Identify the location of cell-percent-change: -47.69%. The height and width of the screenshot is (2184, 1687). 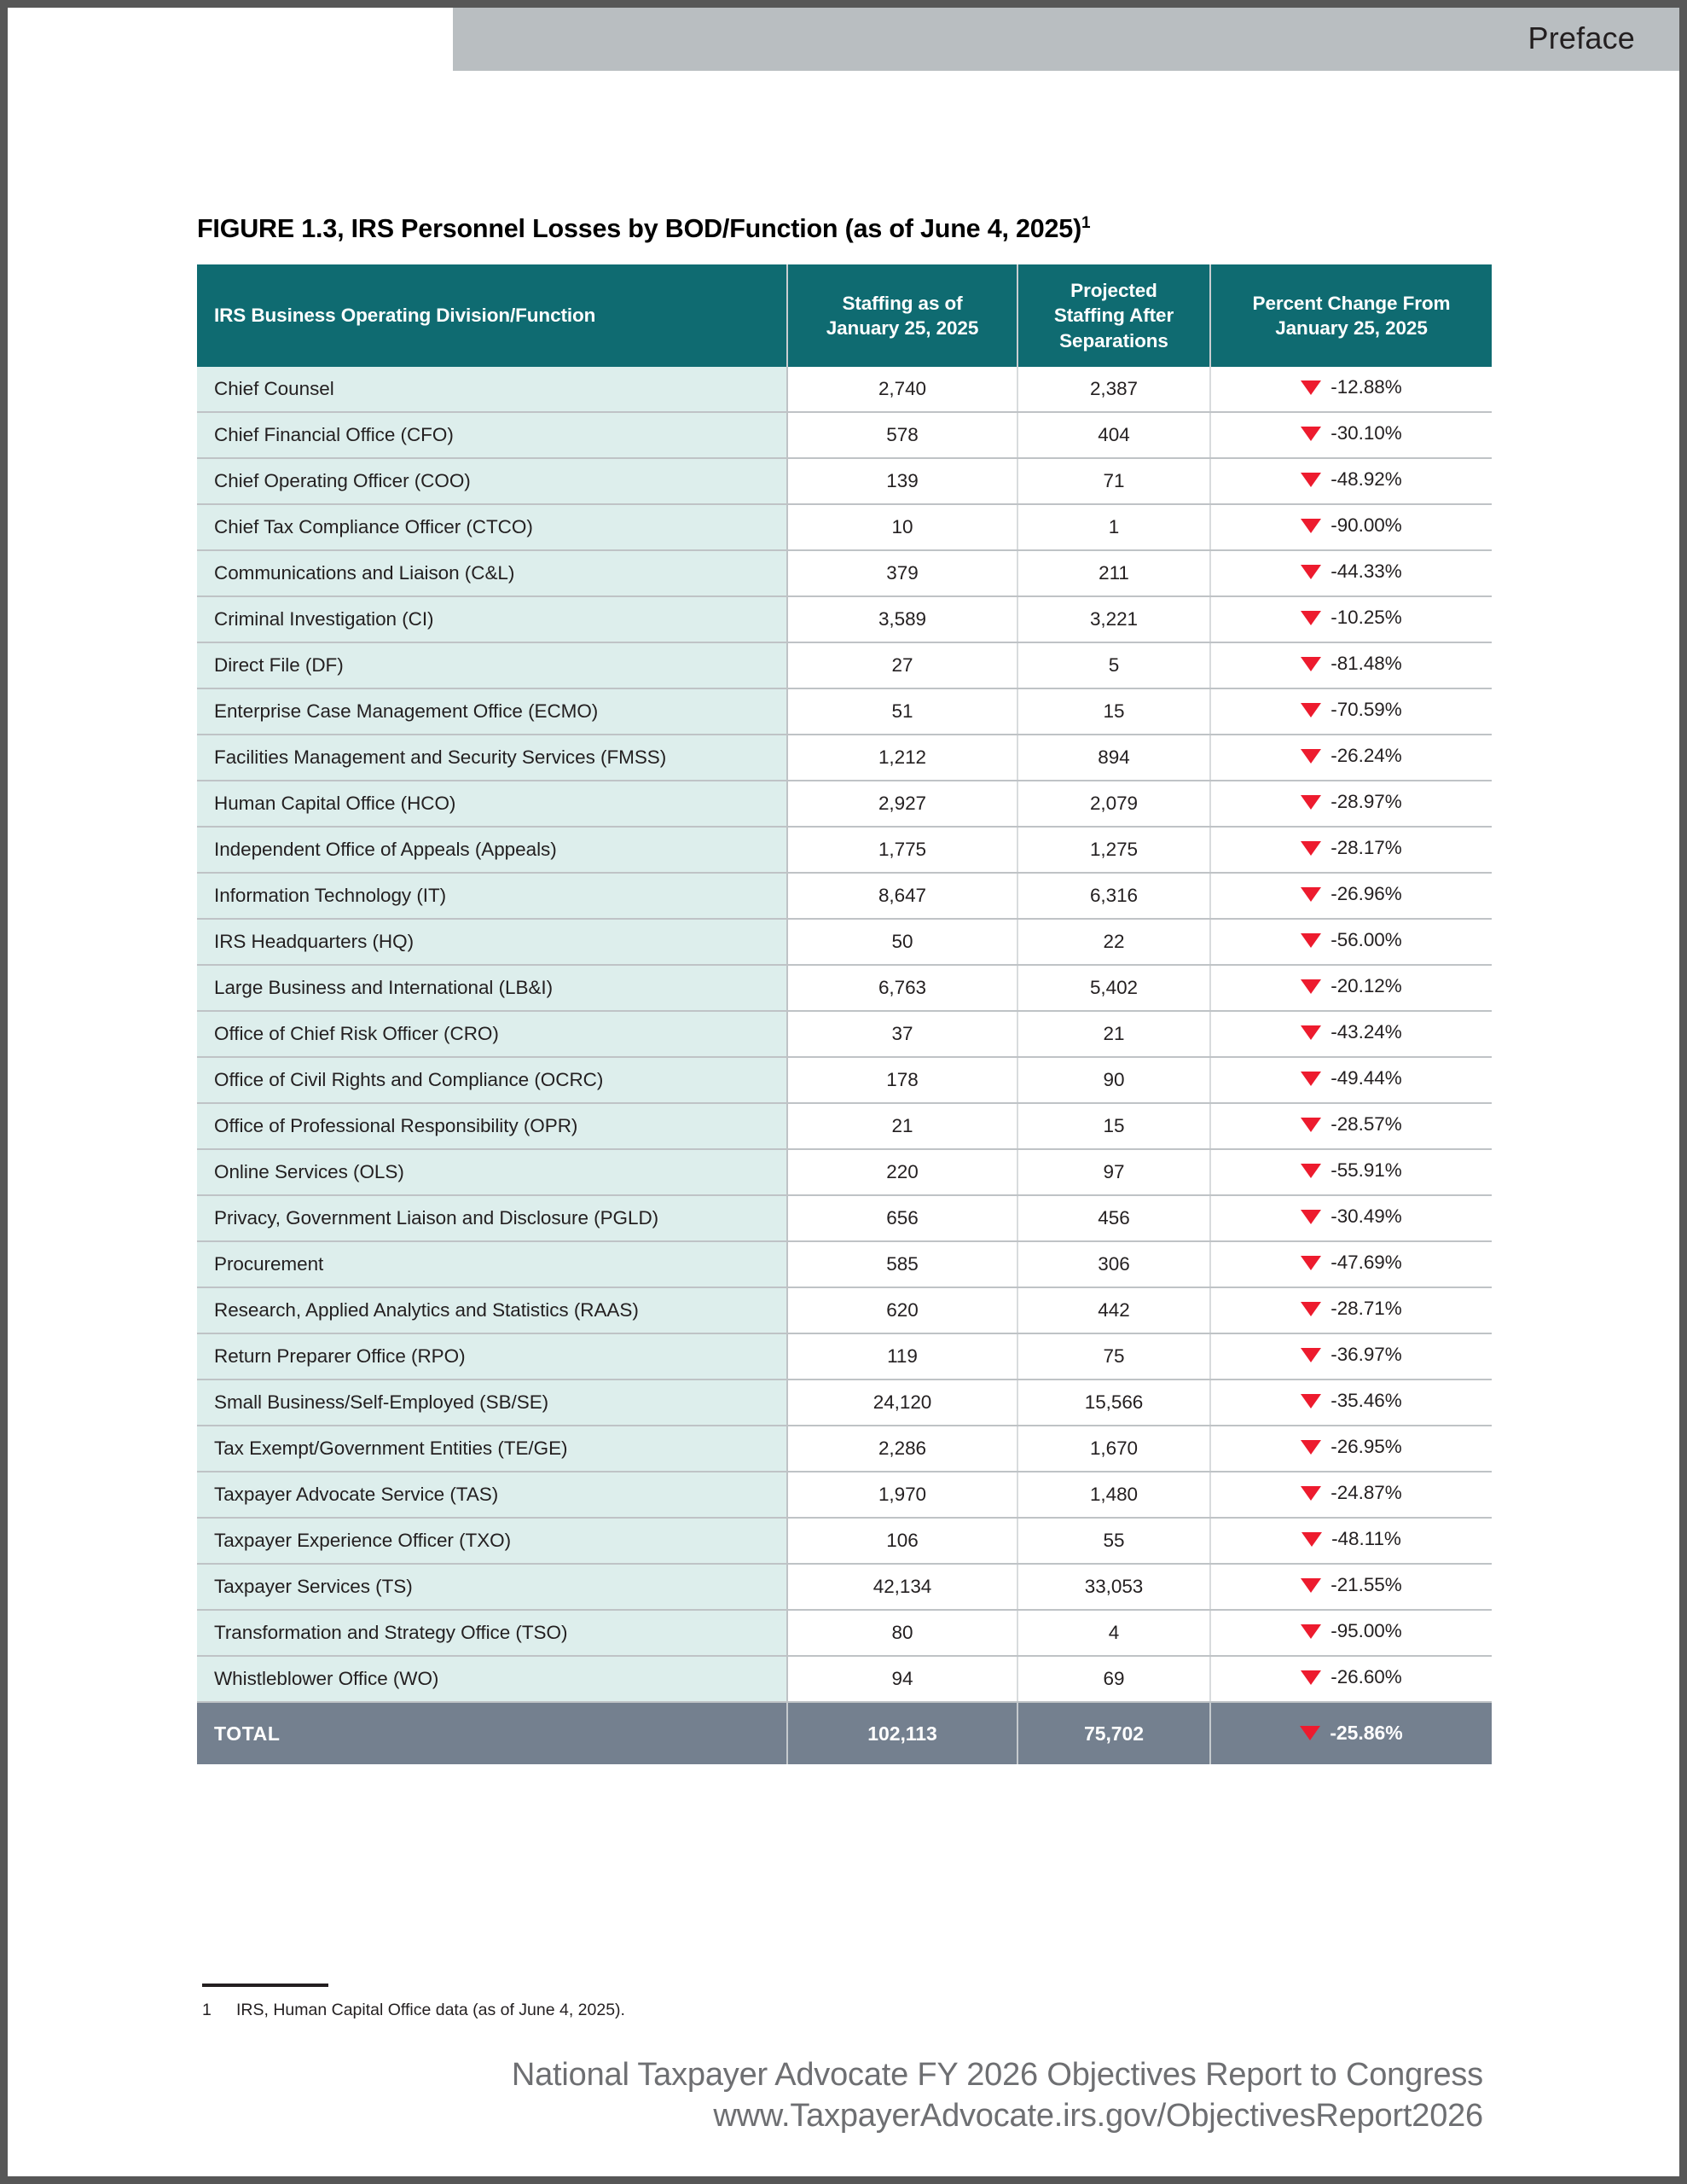
(1351, 1264).